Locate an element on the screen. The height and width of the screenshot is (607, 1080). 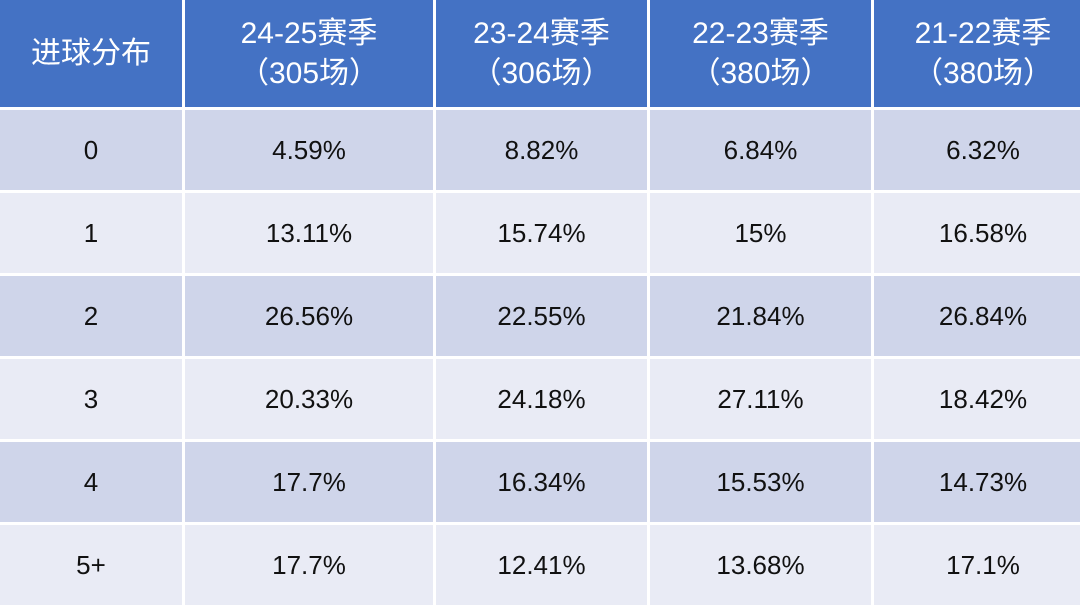
table-cell: 6.32% is located at coordinates (977, 150).